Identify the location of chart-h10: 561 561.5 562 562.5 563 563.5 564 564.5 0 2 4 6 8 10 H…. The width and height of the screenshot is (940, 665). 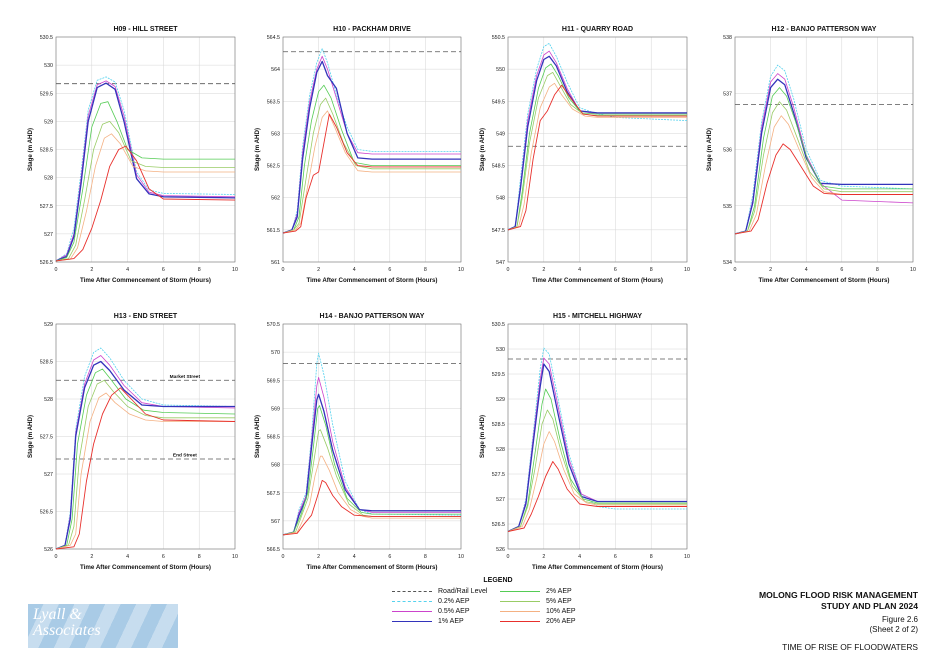
(359, 155).